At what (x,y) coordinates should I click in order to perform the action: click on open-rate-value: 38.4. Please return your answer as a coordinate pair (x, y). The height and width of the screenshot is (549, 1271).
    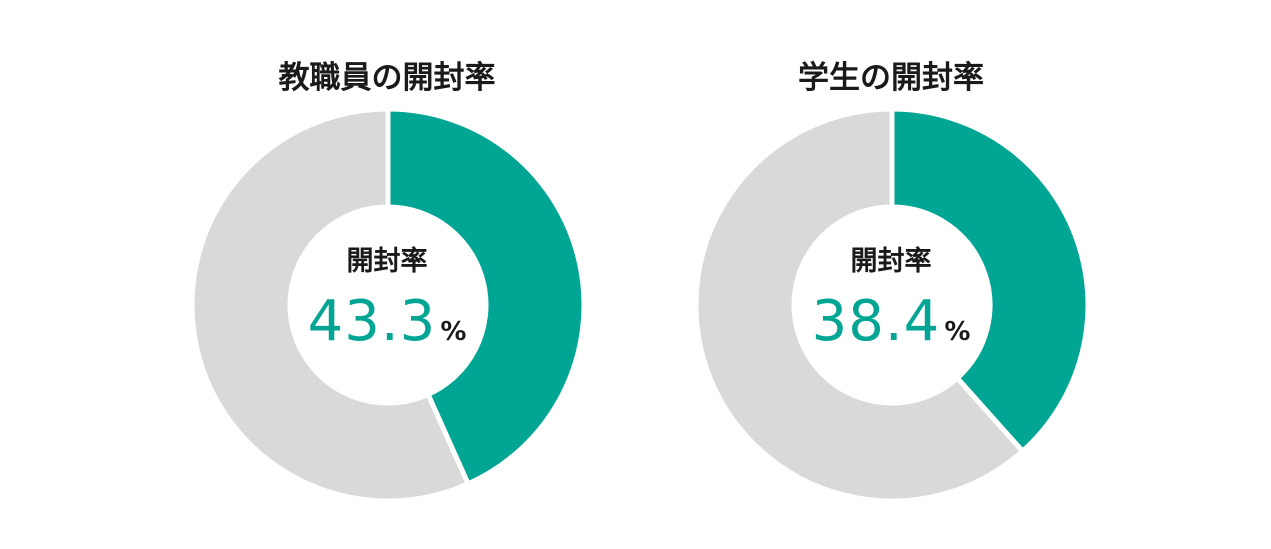
    Looking at the image, I should click on (876, 321).